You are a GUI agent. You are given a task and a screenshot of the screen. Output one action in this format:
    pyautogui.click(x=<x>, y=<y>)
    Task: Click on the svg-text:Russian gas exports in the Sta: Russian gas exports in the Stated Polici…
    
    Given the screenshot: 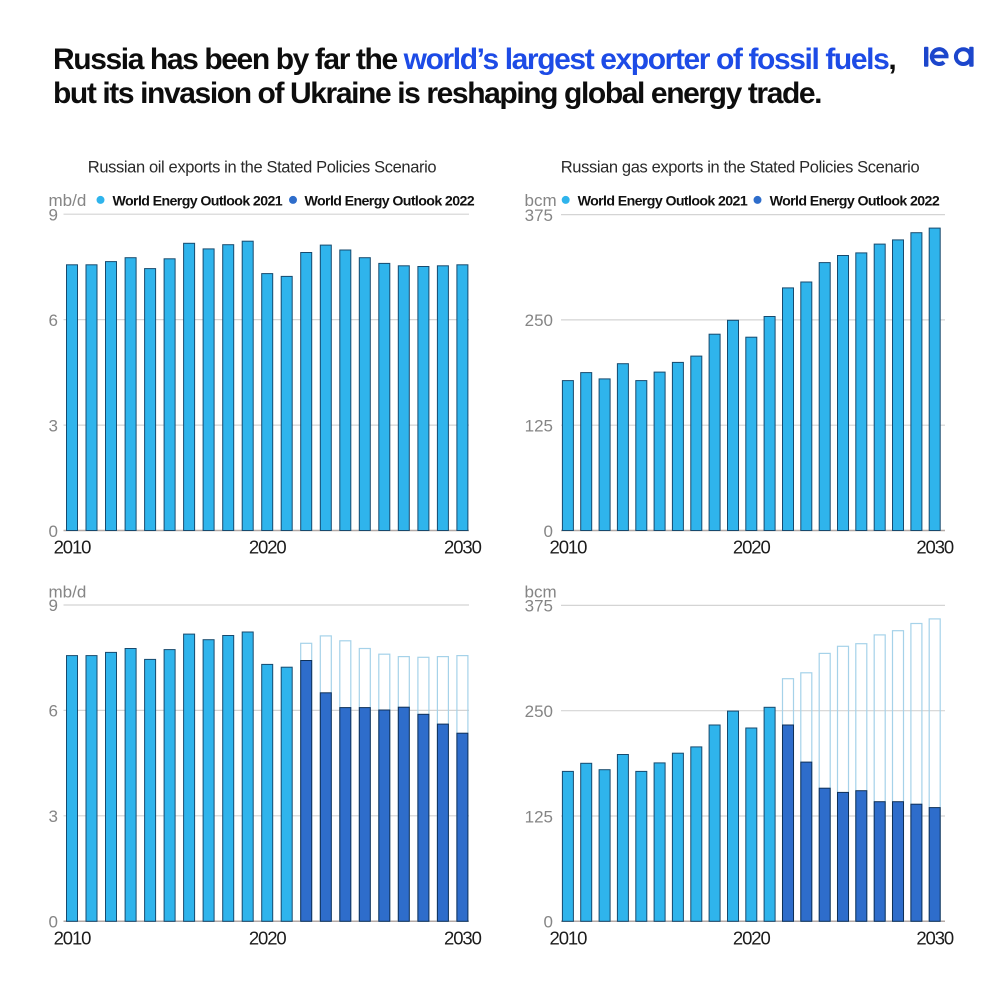 What is the action you would take?
    pyautogui.click(x=740, y=168)
    